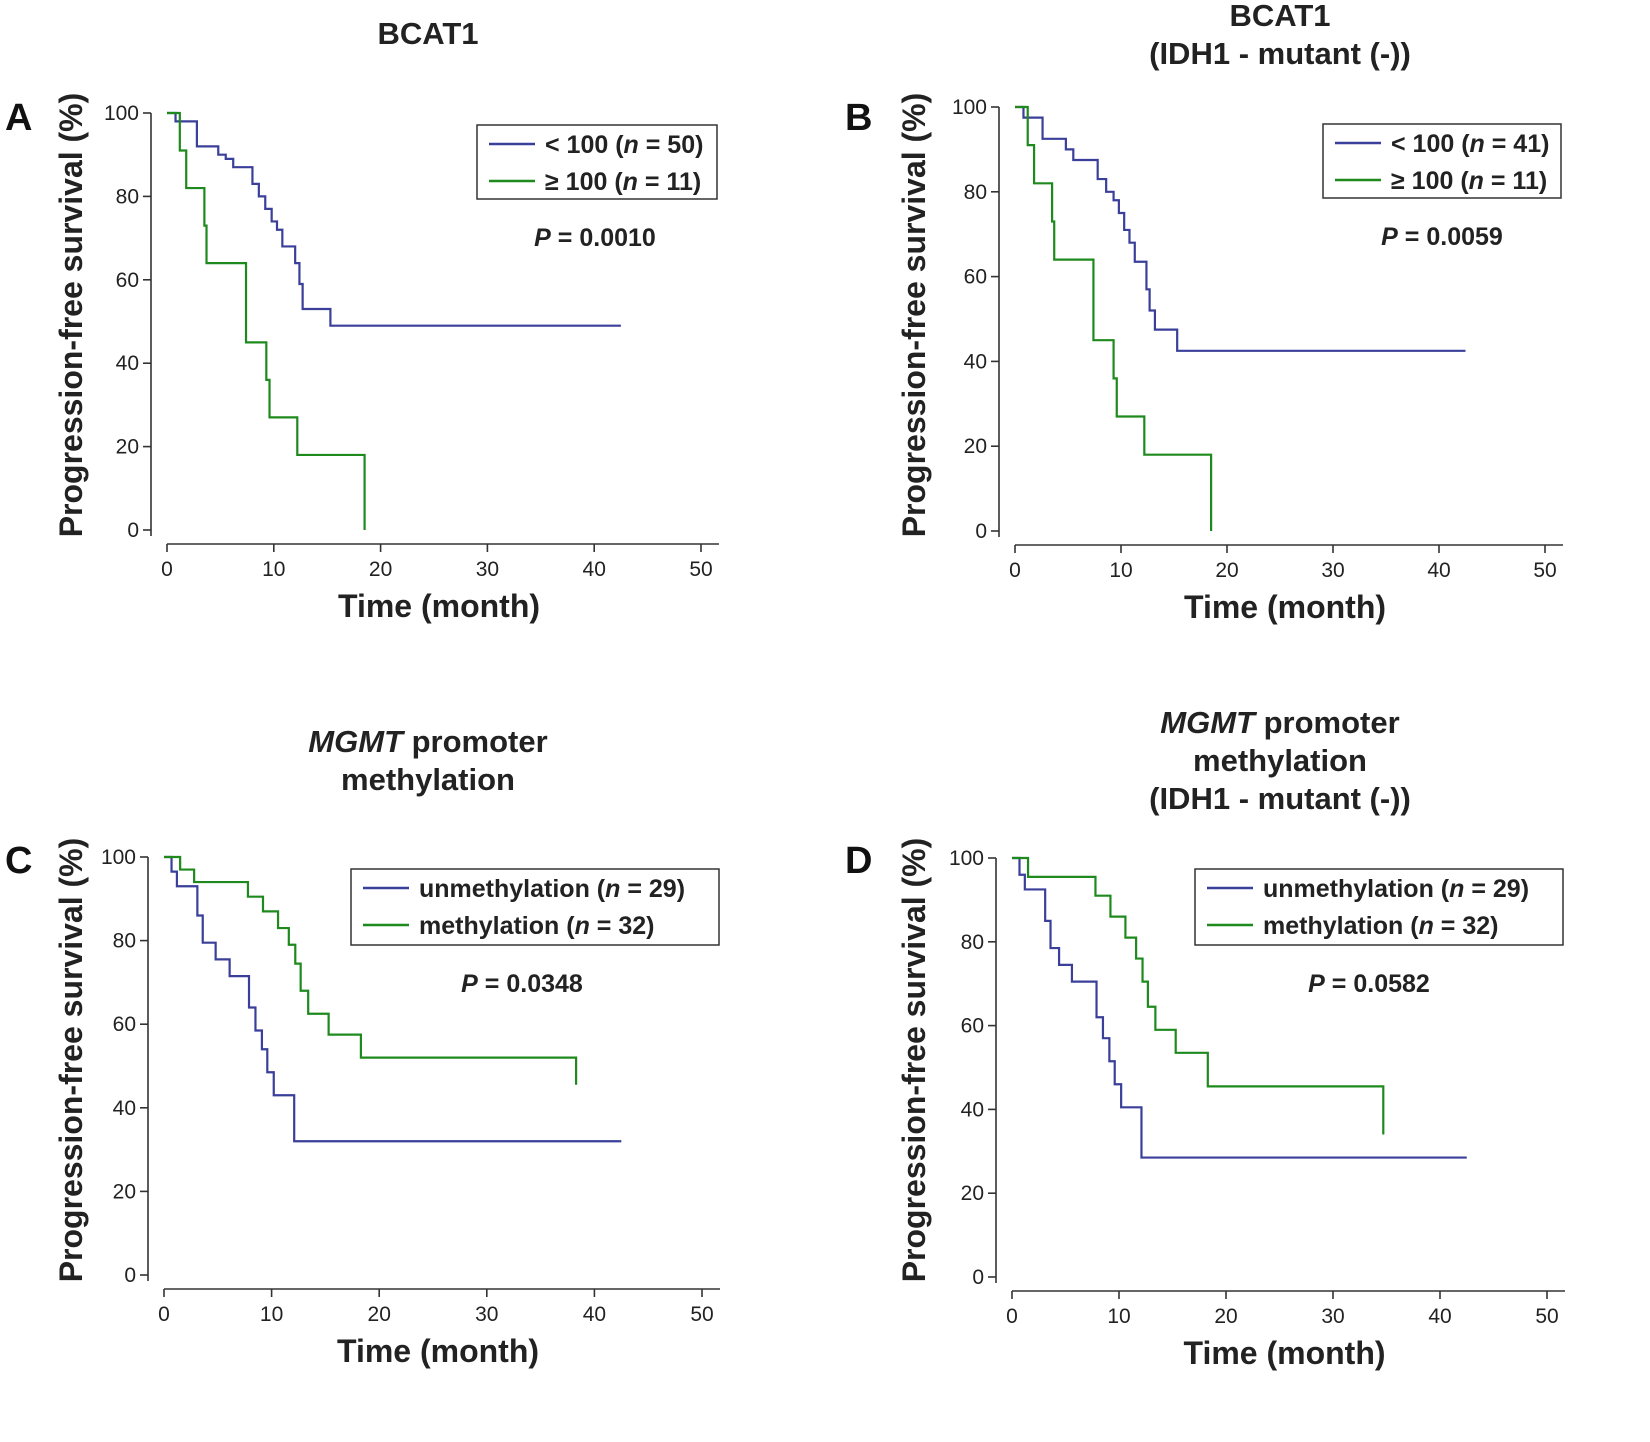 This screenshot has height=1442, width=1650. Describe the element at coordinates (1369, 984) in the screenshot. I see `p-value: P = 0.0582` at that location.